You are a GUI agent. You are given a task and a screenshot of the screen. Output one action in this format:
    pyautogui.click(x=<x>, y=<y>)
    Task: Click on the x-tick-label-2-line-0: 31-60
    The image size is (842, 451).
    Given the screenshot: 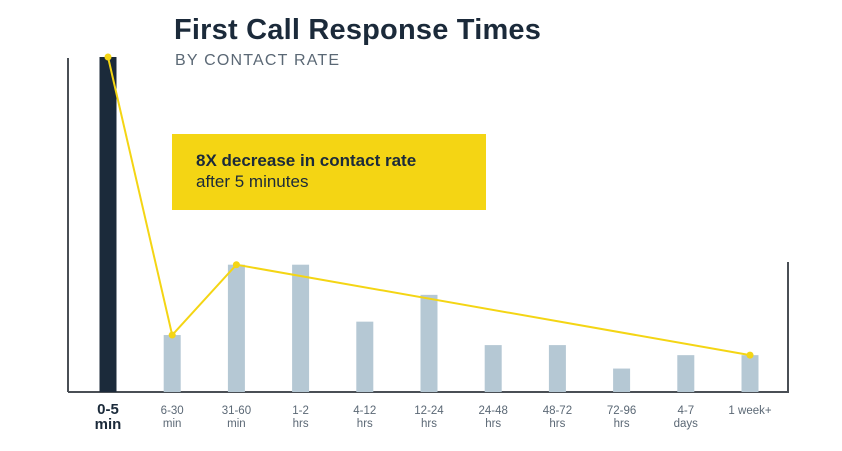 What is the action you would take?
    pyautogui.click(x=236, y=411)
    